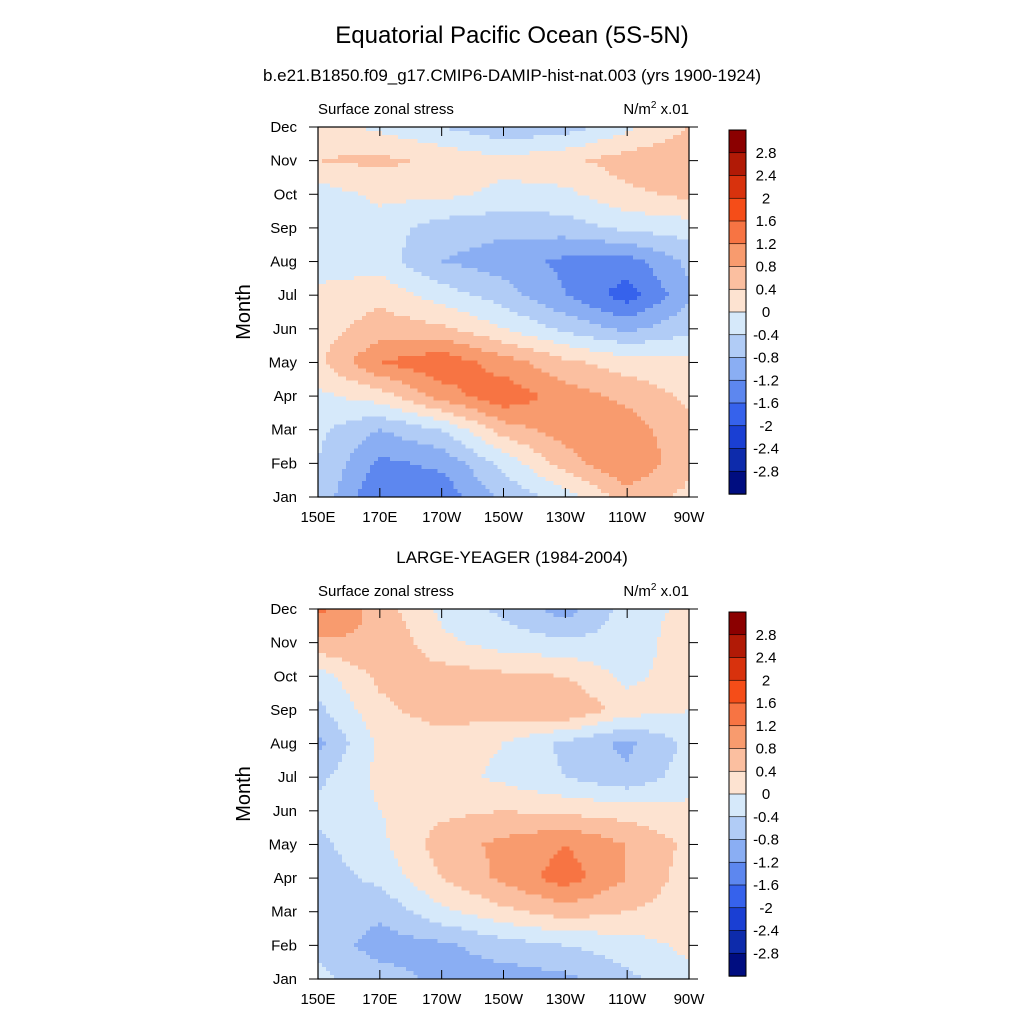 This screenshot has width=1024, height=1024. Describe the element at coordinates (283, 744) in the screenshot. I see `y-tick-label: Aug` at that location.